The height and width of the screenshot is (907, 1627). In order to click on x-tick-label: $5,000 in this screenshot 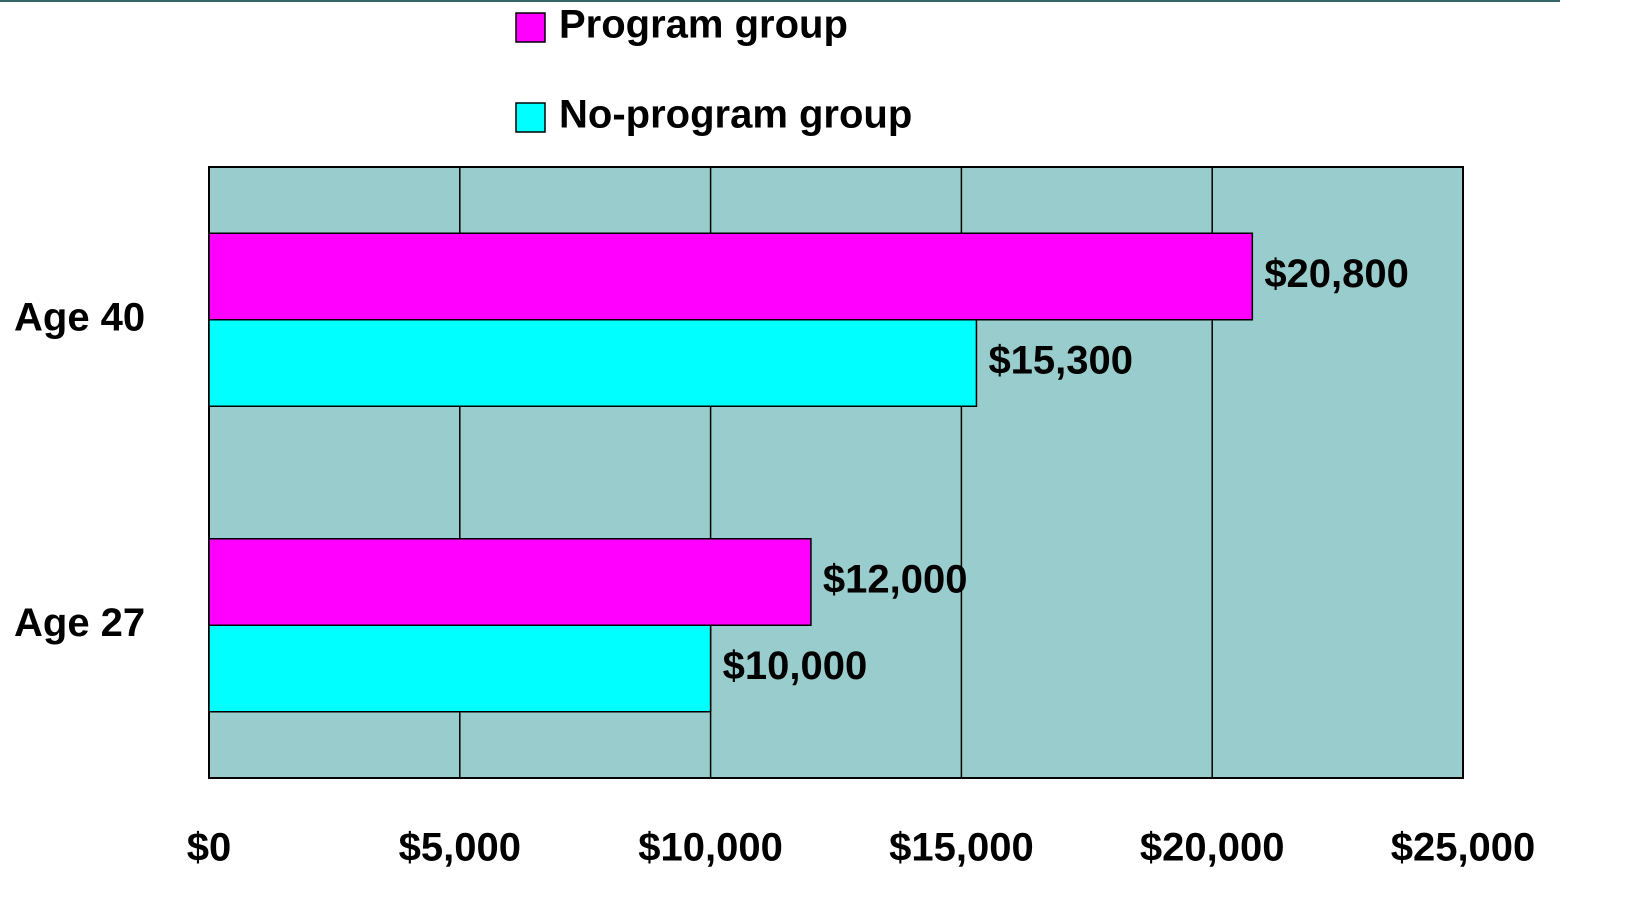, I will do `click(460, 848)`.